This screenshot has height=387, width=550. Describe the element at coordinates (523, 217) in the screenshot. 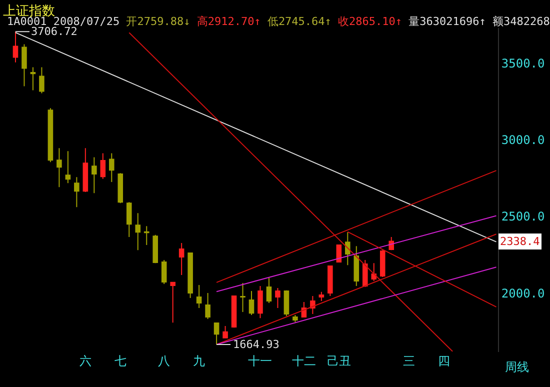

I see `y-tick-label: 2500.0` at that location.